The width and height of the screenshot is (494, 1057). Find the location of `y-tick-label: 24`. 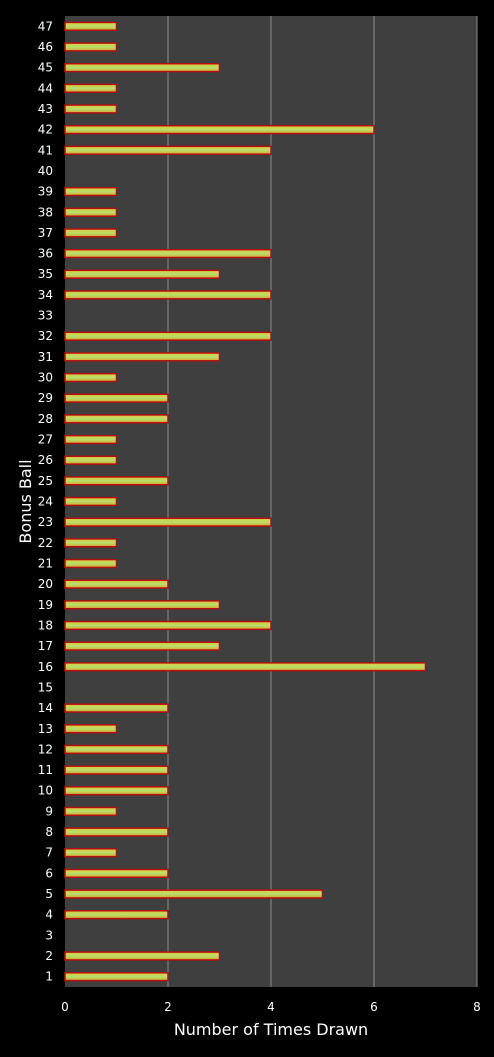

y-tick-label: 24 is located at coordinates (45, 502).